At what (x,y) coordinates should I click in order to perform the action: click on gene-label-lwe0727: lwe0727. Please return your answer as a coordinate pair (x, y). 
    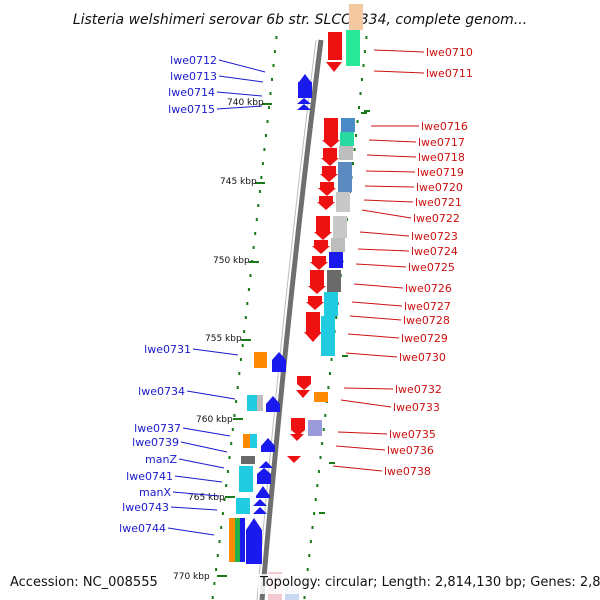
    Looking at the image, I should click on (427, 306).